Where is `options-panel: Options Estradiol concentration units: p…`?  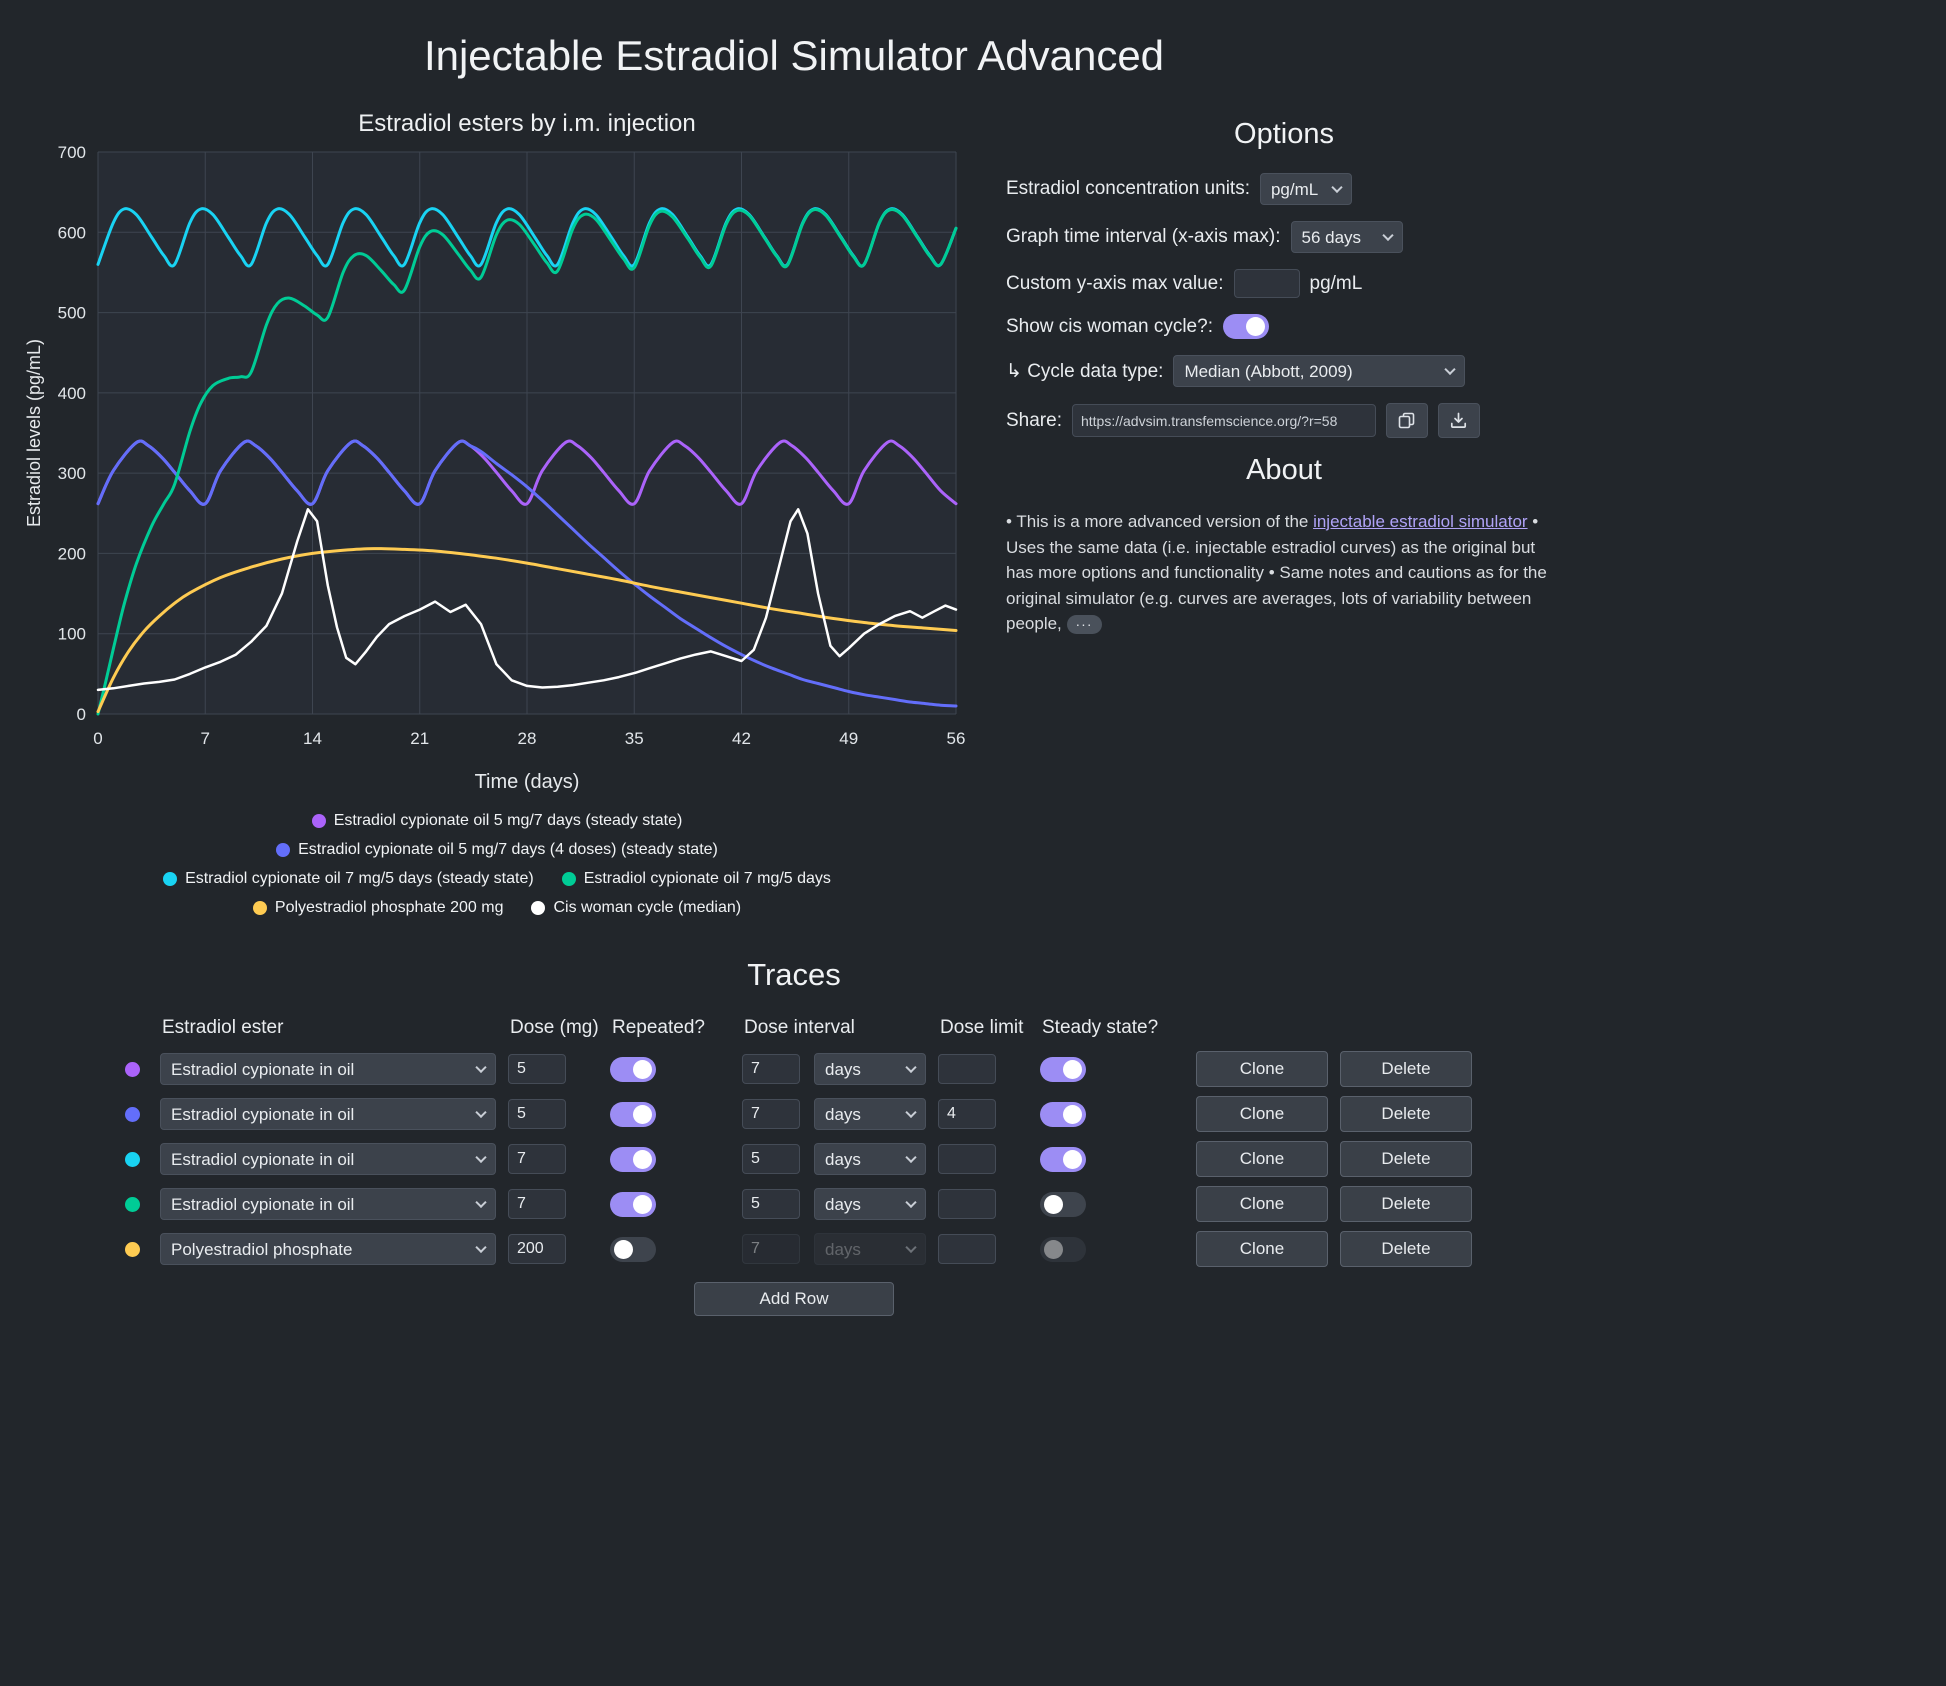 options-panel: Options Estradiol concentration units: p… is located at coordinates (1284, 510).